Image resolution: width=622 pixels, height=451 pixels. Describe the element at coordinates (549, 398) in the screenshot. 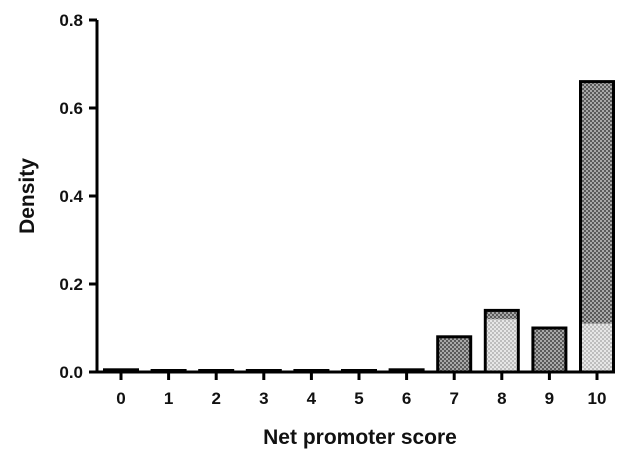

I see `x-tick-label: 9` at that location.